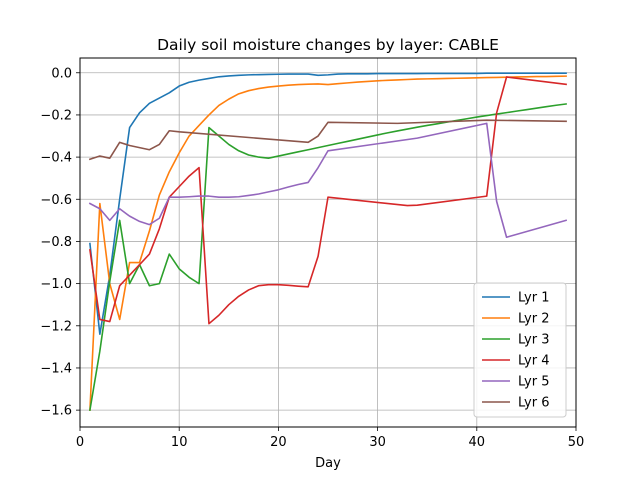 The width and height of the screenshot is (640, 480). Describe the element at coordinates (56, 326) in the screenshot. I see `y-tick-label: −1.2` at that location.